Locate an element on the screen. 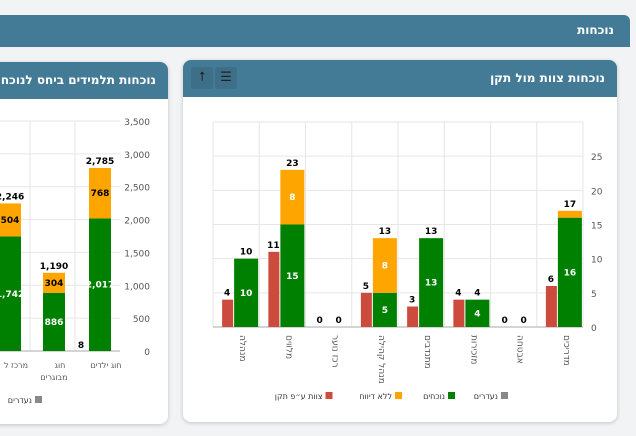 The image size is (636, 436). legend-label: צוות ע״פ תקן is located at coordinates (299, 396).